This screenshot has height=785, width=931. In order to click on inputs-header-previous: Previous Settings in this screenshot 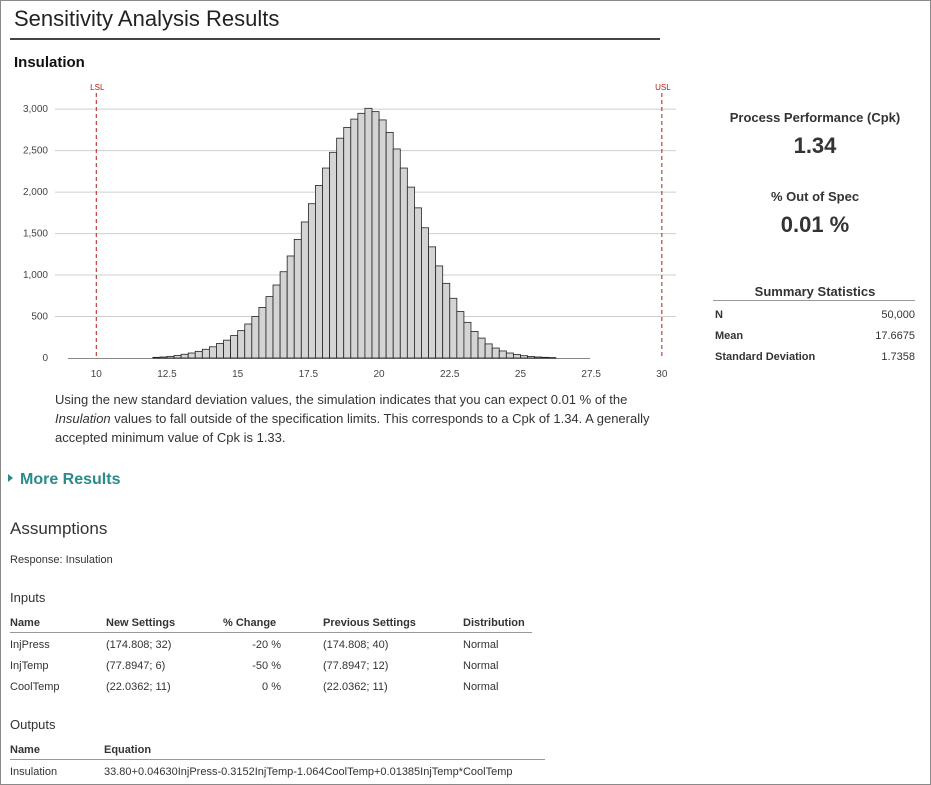, I will do `click(369, 623)`.